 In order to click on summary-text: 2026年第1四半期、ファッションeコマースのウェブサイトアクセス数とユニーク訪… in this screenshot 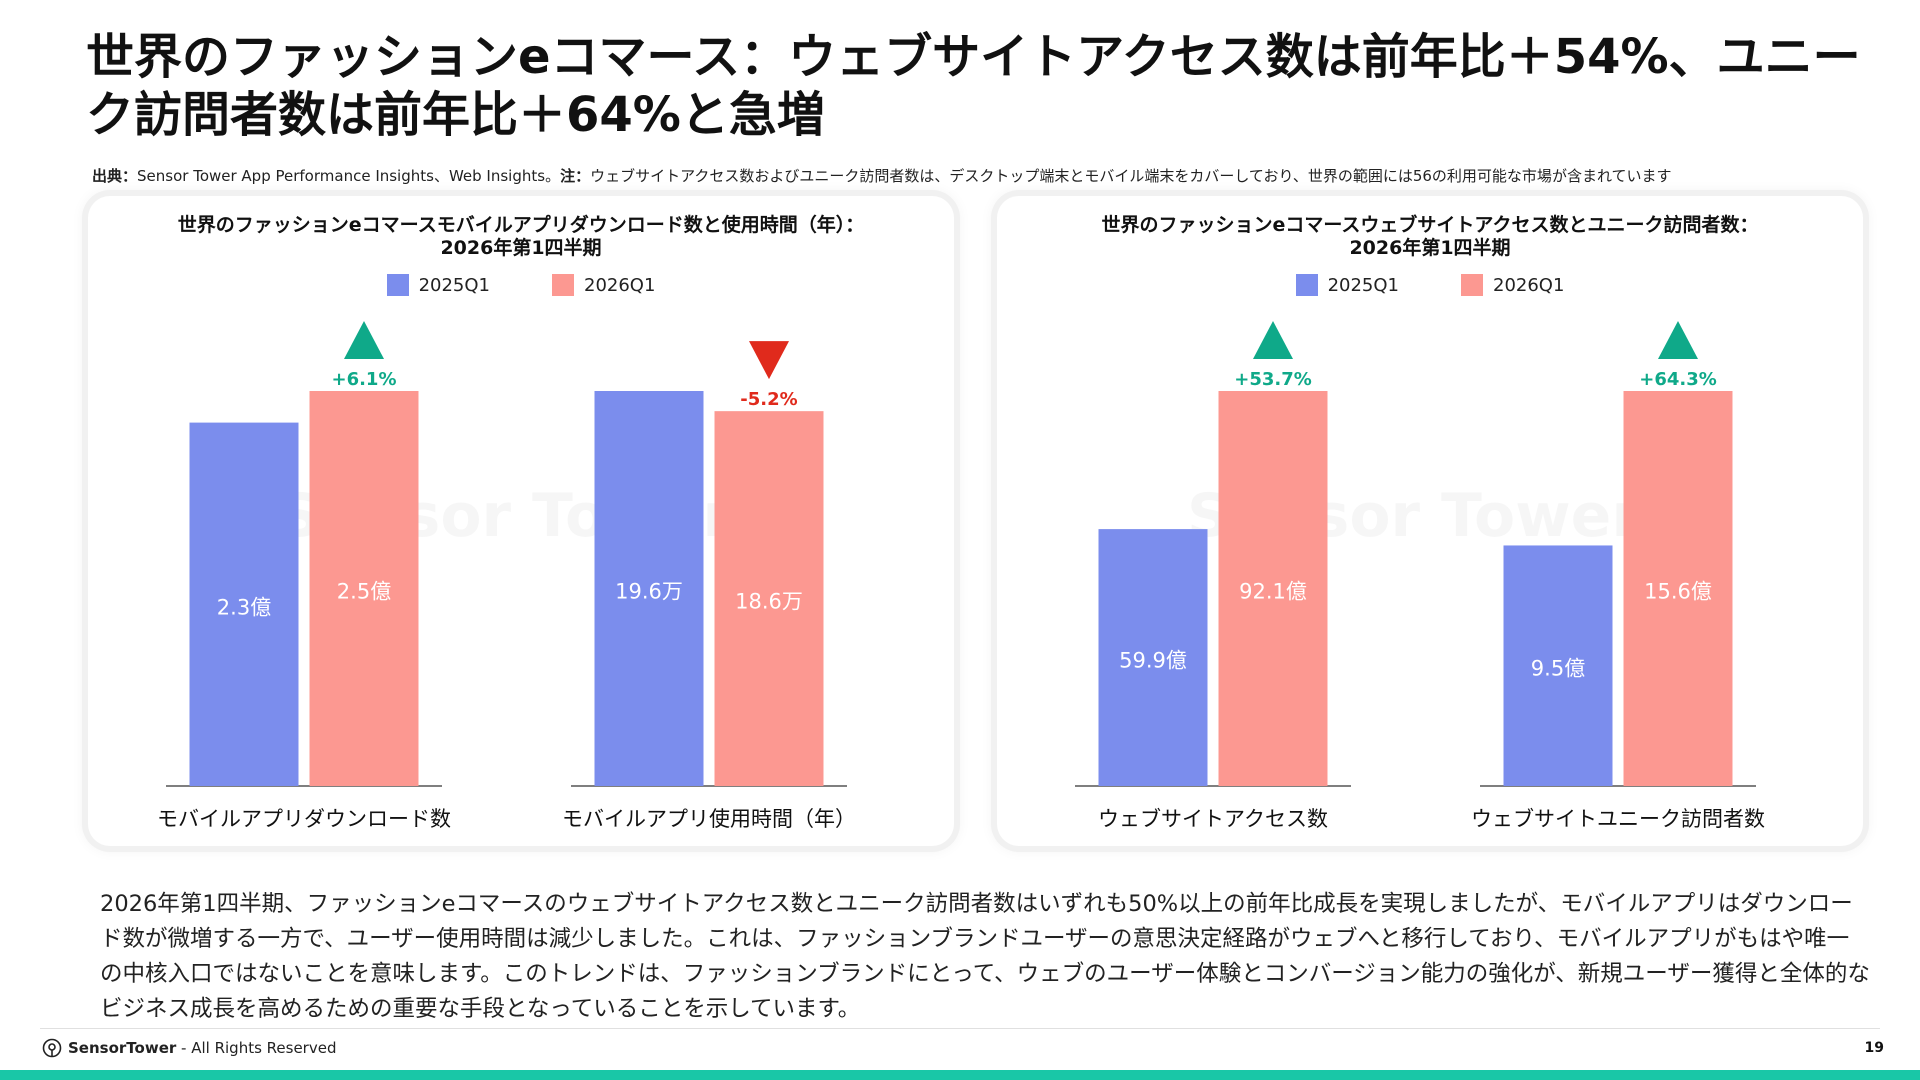, I will do `click(985, 956)`.